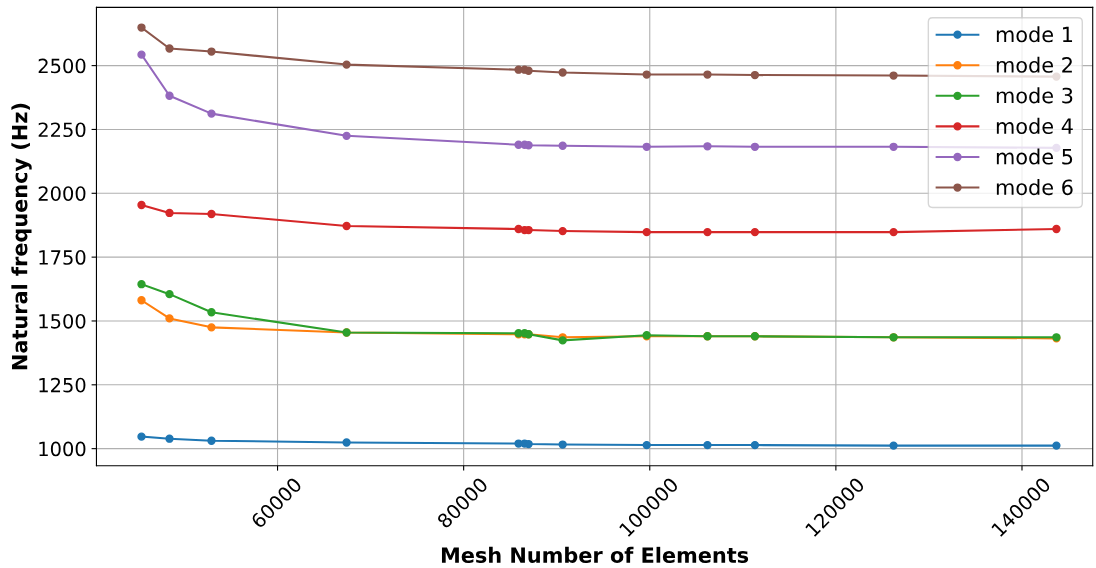 The height and width of the screenshot is (568, 1096). What do you see at coordinates (1034, 156) in the screenshot?
I see `legend-label: mode 5` at bounding box center [1034, 156].